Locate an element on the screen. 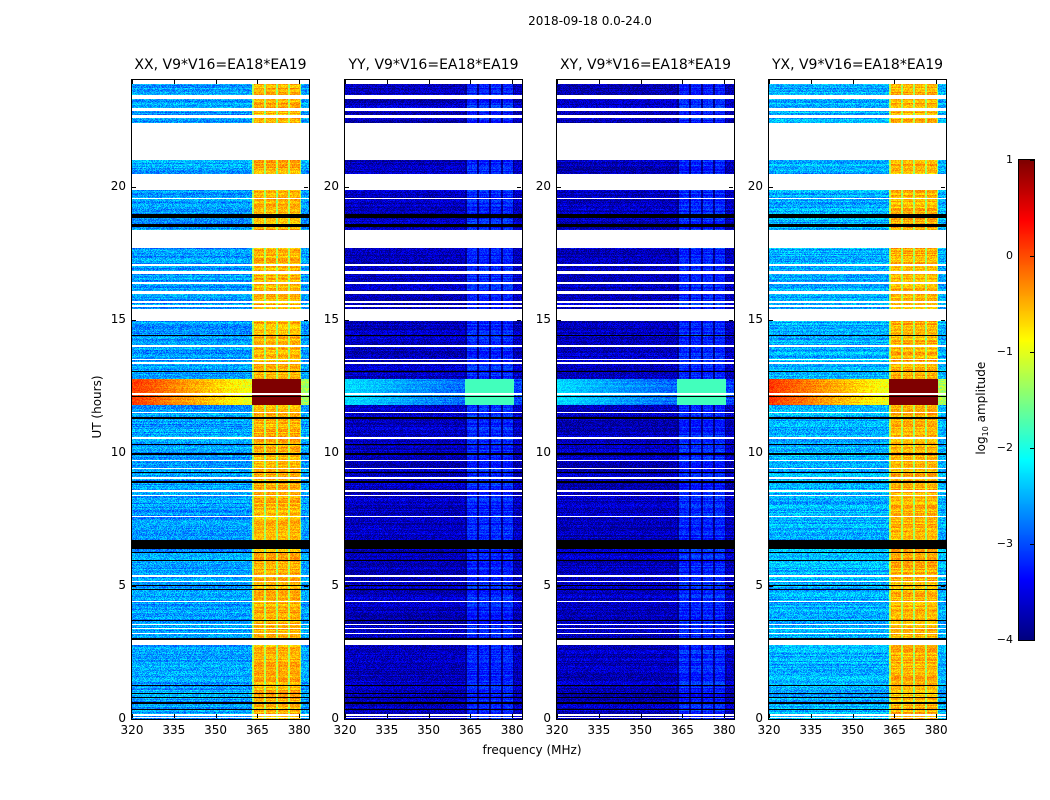  colorbar-tick-label: 0 is located at coordinates (1009, 255).